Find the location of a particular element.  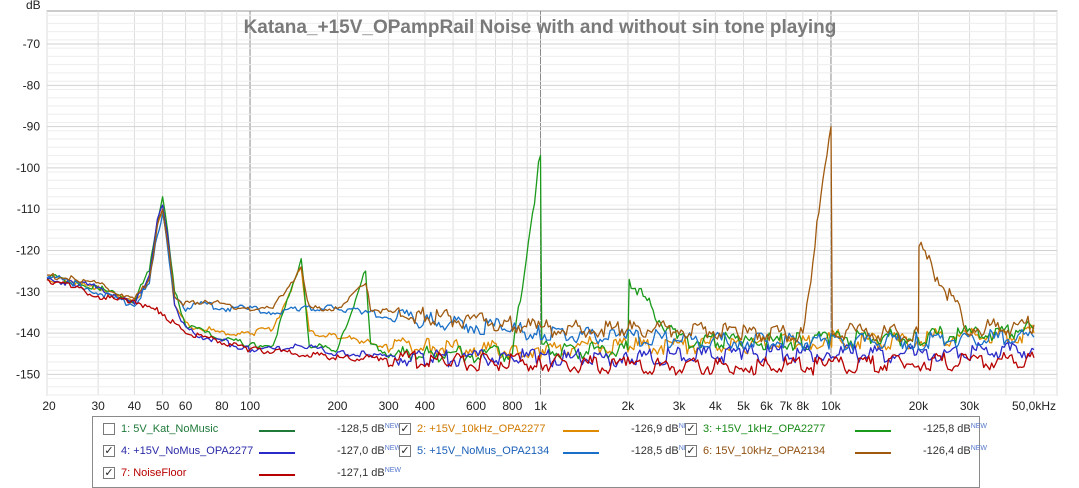

legend-series-name: 3: +15V_1kHz_OPA2277 is located at coordinates (764, 429).